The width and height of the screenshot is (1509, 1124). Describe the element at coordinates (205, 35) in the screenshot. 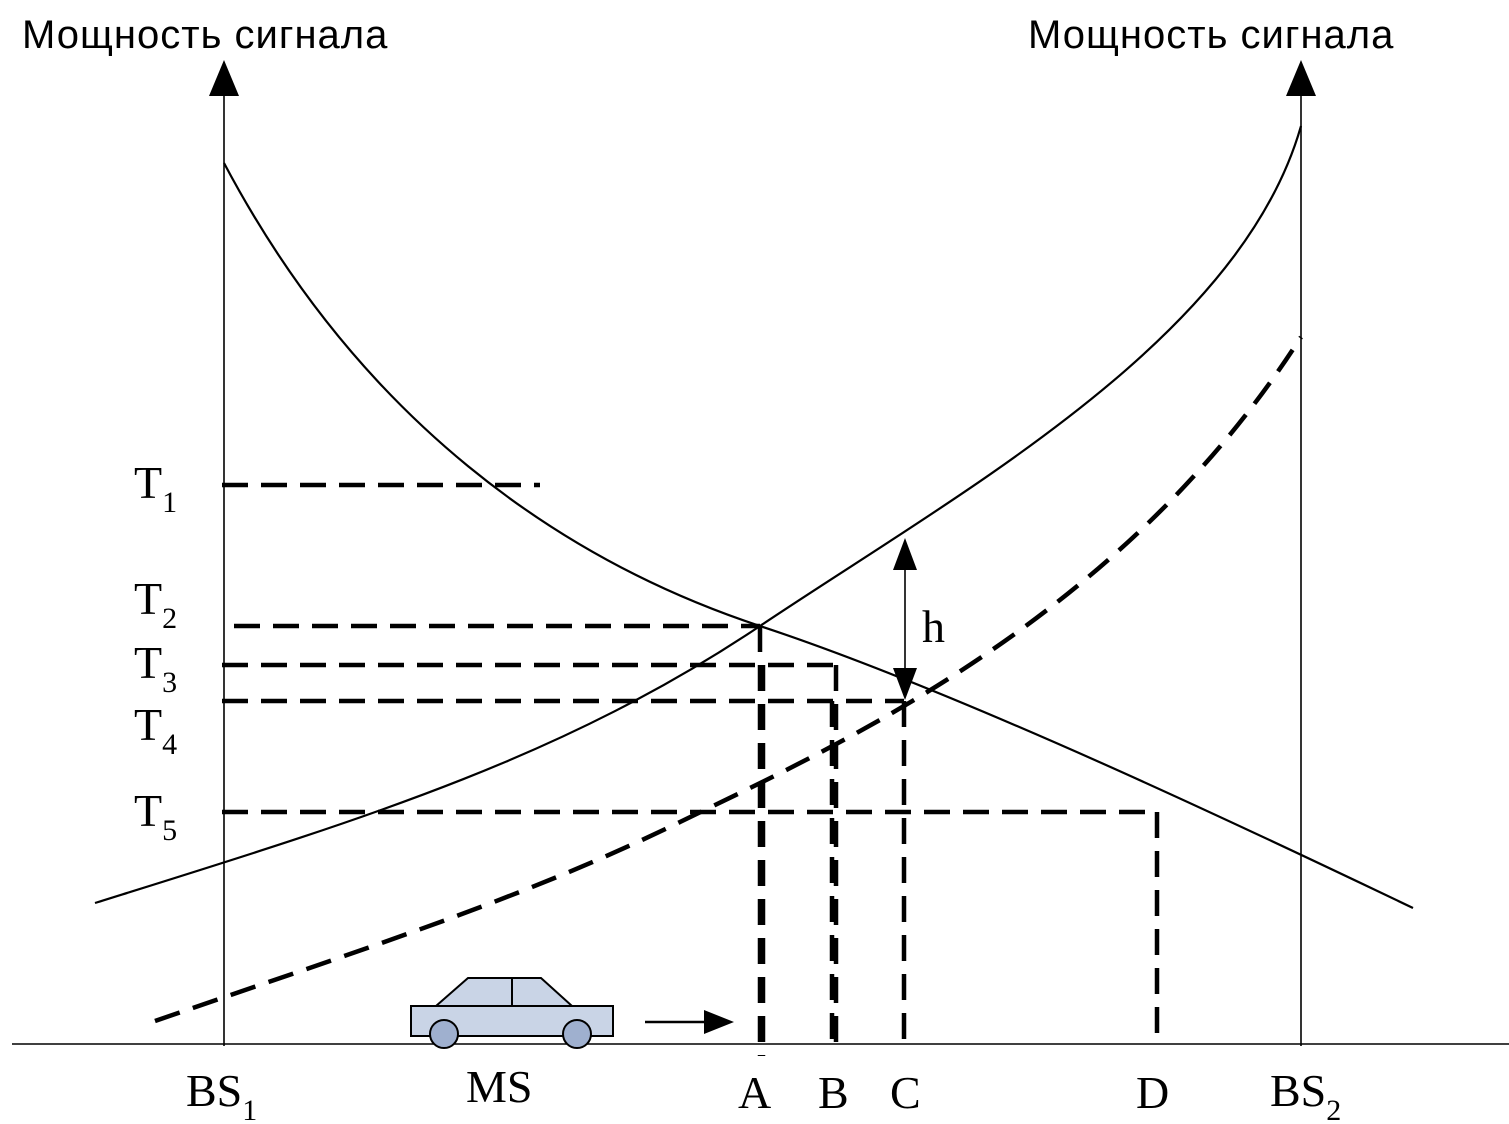

I see `y-axis-title-left: Мощность сигнала` at that location.